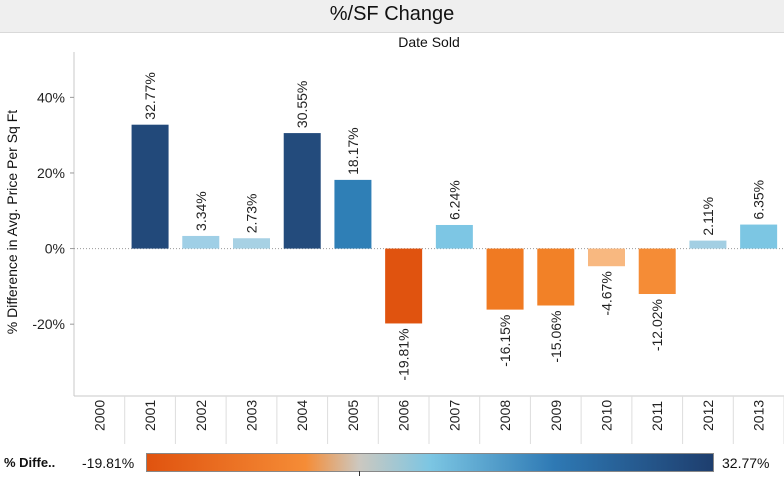 The height and width of the screenshot is (484, 784). I want to click on data-label: 2.73%, so click(252, 214).